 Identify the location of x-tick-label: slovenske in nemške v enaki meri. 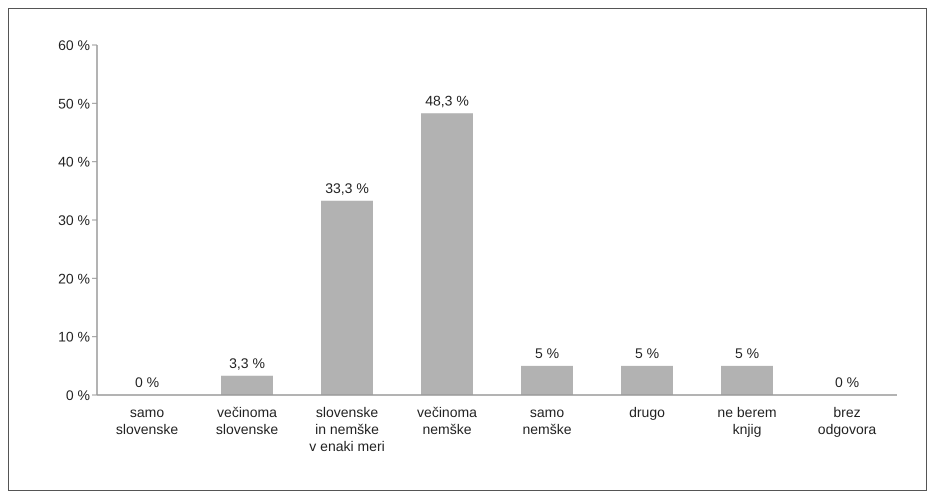
(347, 429).